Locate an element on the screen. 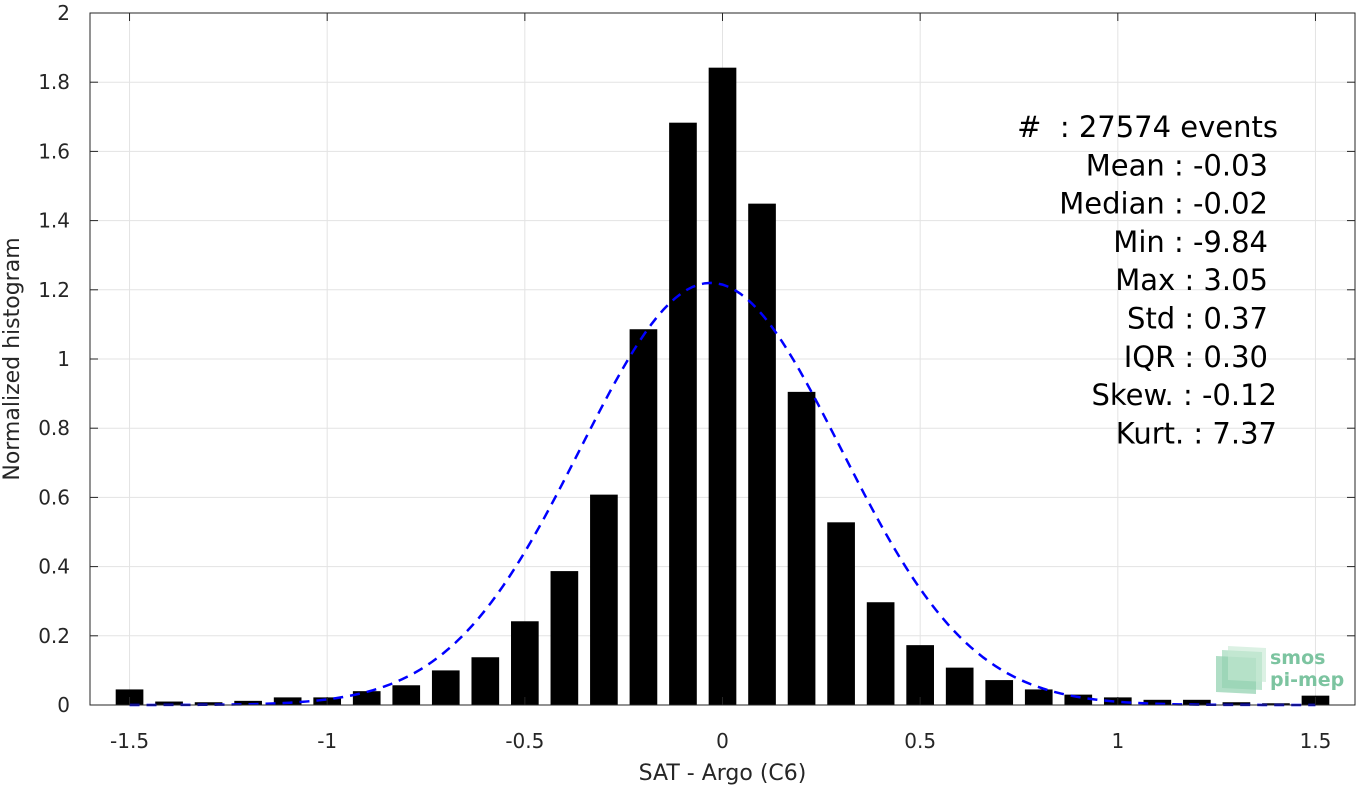 Image resolution: width=1367 pixels, height=787 pixels. y-tick-label: 1.2 is located at coordinates (54, 290).